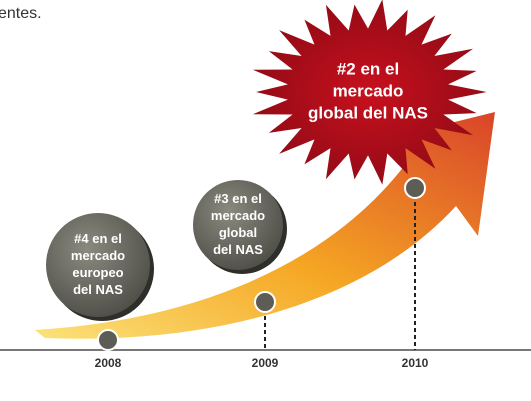 The image size is (531, 401). Describe the element at coordinates (21, 13) in the screenshot. I see `header-text: entes.` at that location.